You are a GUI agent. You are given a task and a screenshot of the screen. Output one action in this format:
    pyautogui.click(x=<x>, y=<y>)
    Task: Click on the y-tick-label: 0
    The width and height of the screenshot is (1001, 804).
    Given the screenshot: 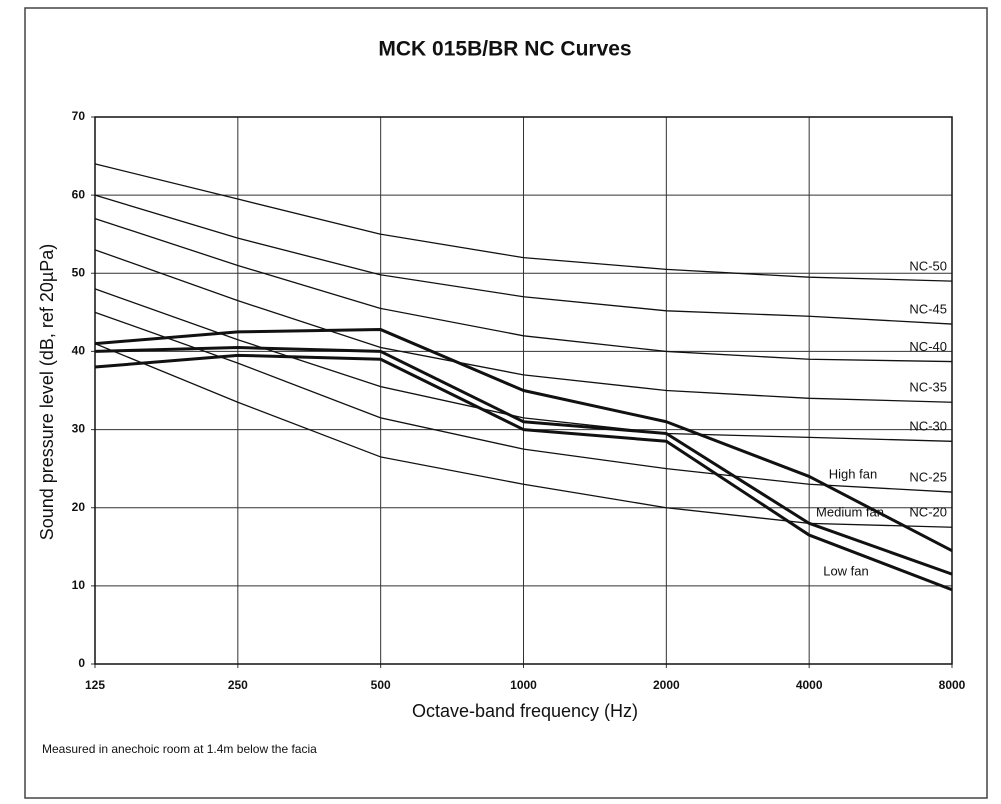 What is the action you would take?
    pyautogui.click(x=81, y=663)
    